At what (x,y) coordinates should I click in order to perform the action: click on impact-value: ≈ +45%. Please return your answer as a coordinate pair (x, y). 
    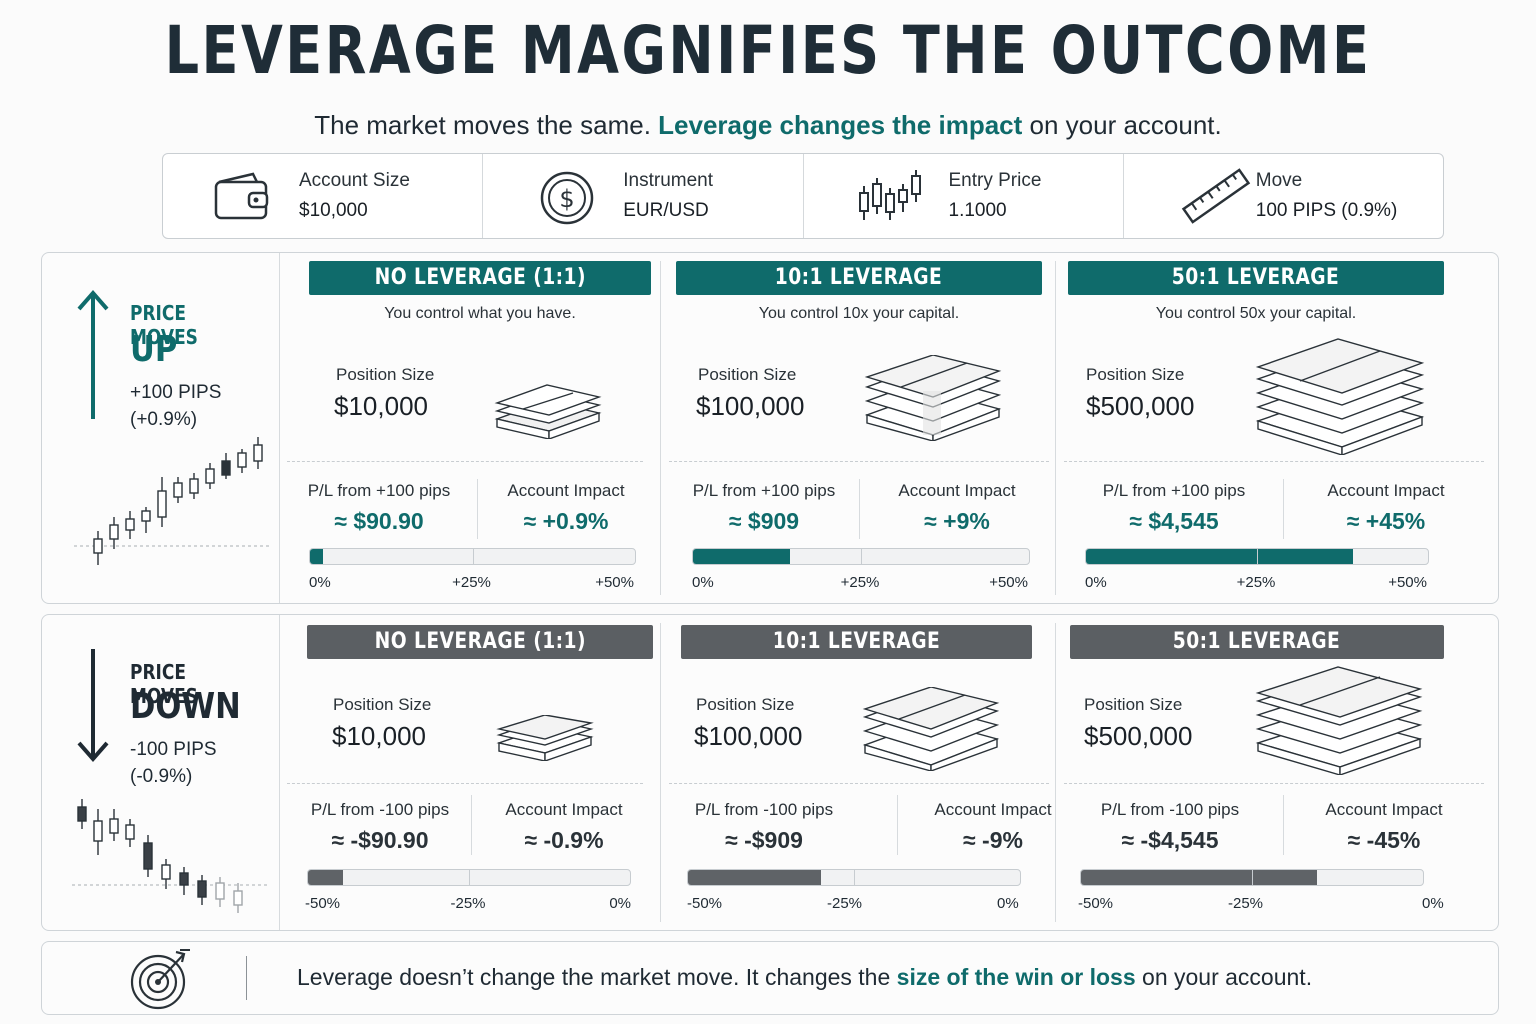
    Looking at the image, I should click on (1386, 521).